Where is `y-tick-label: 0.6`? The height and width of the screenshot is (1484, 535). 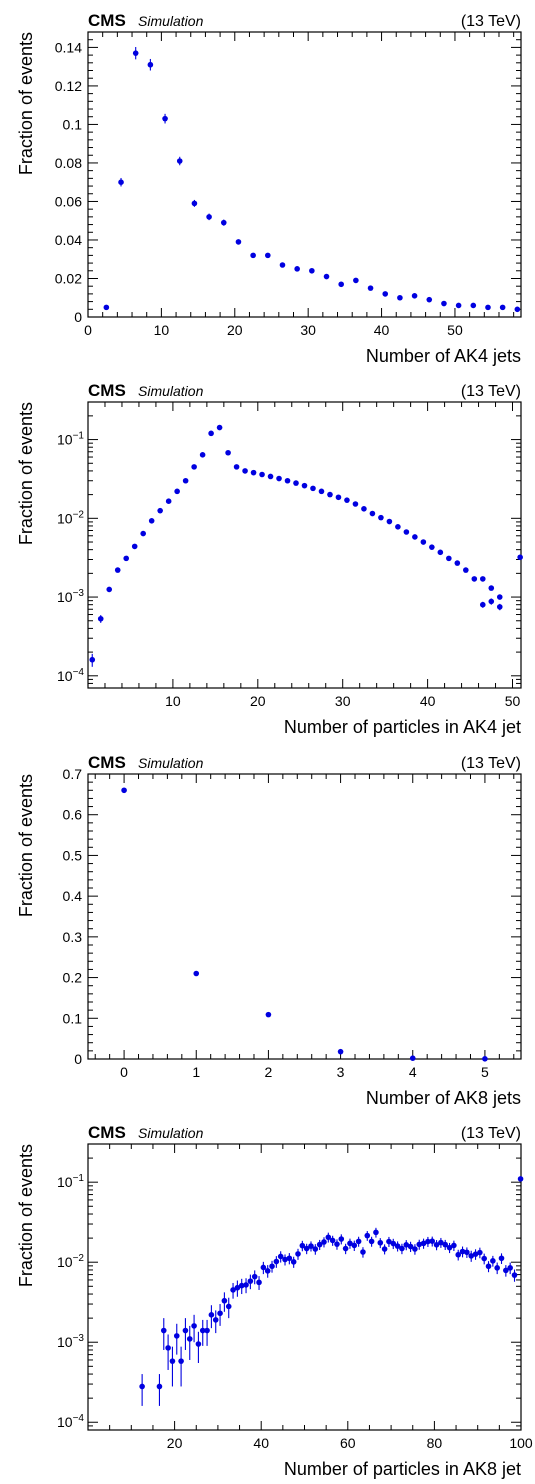
y-tick-label: 0.6 is located at coordinates (73, 815).